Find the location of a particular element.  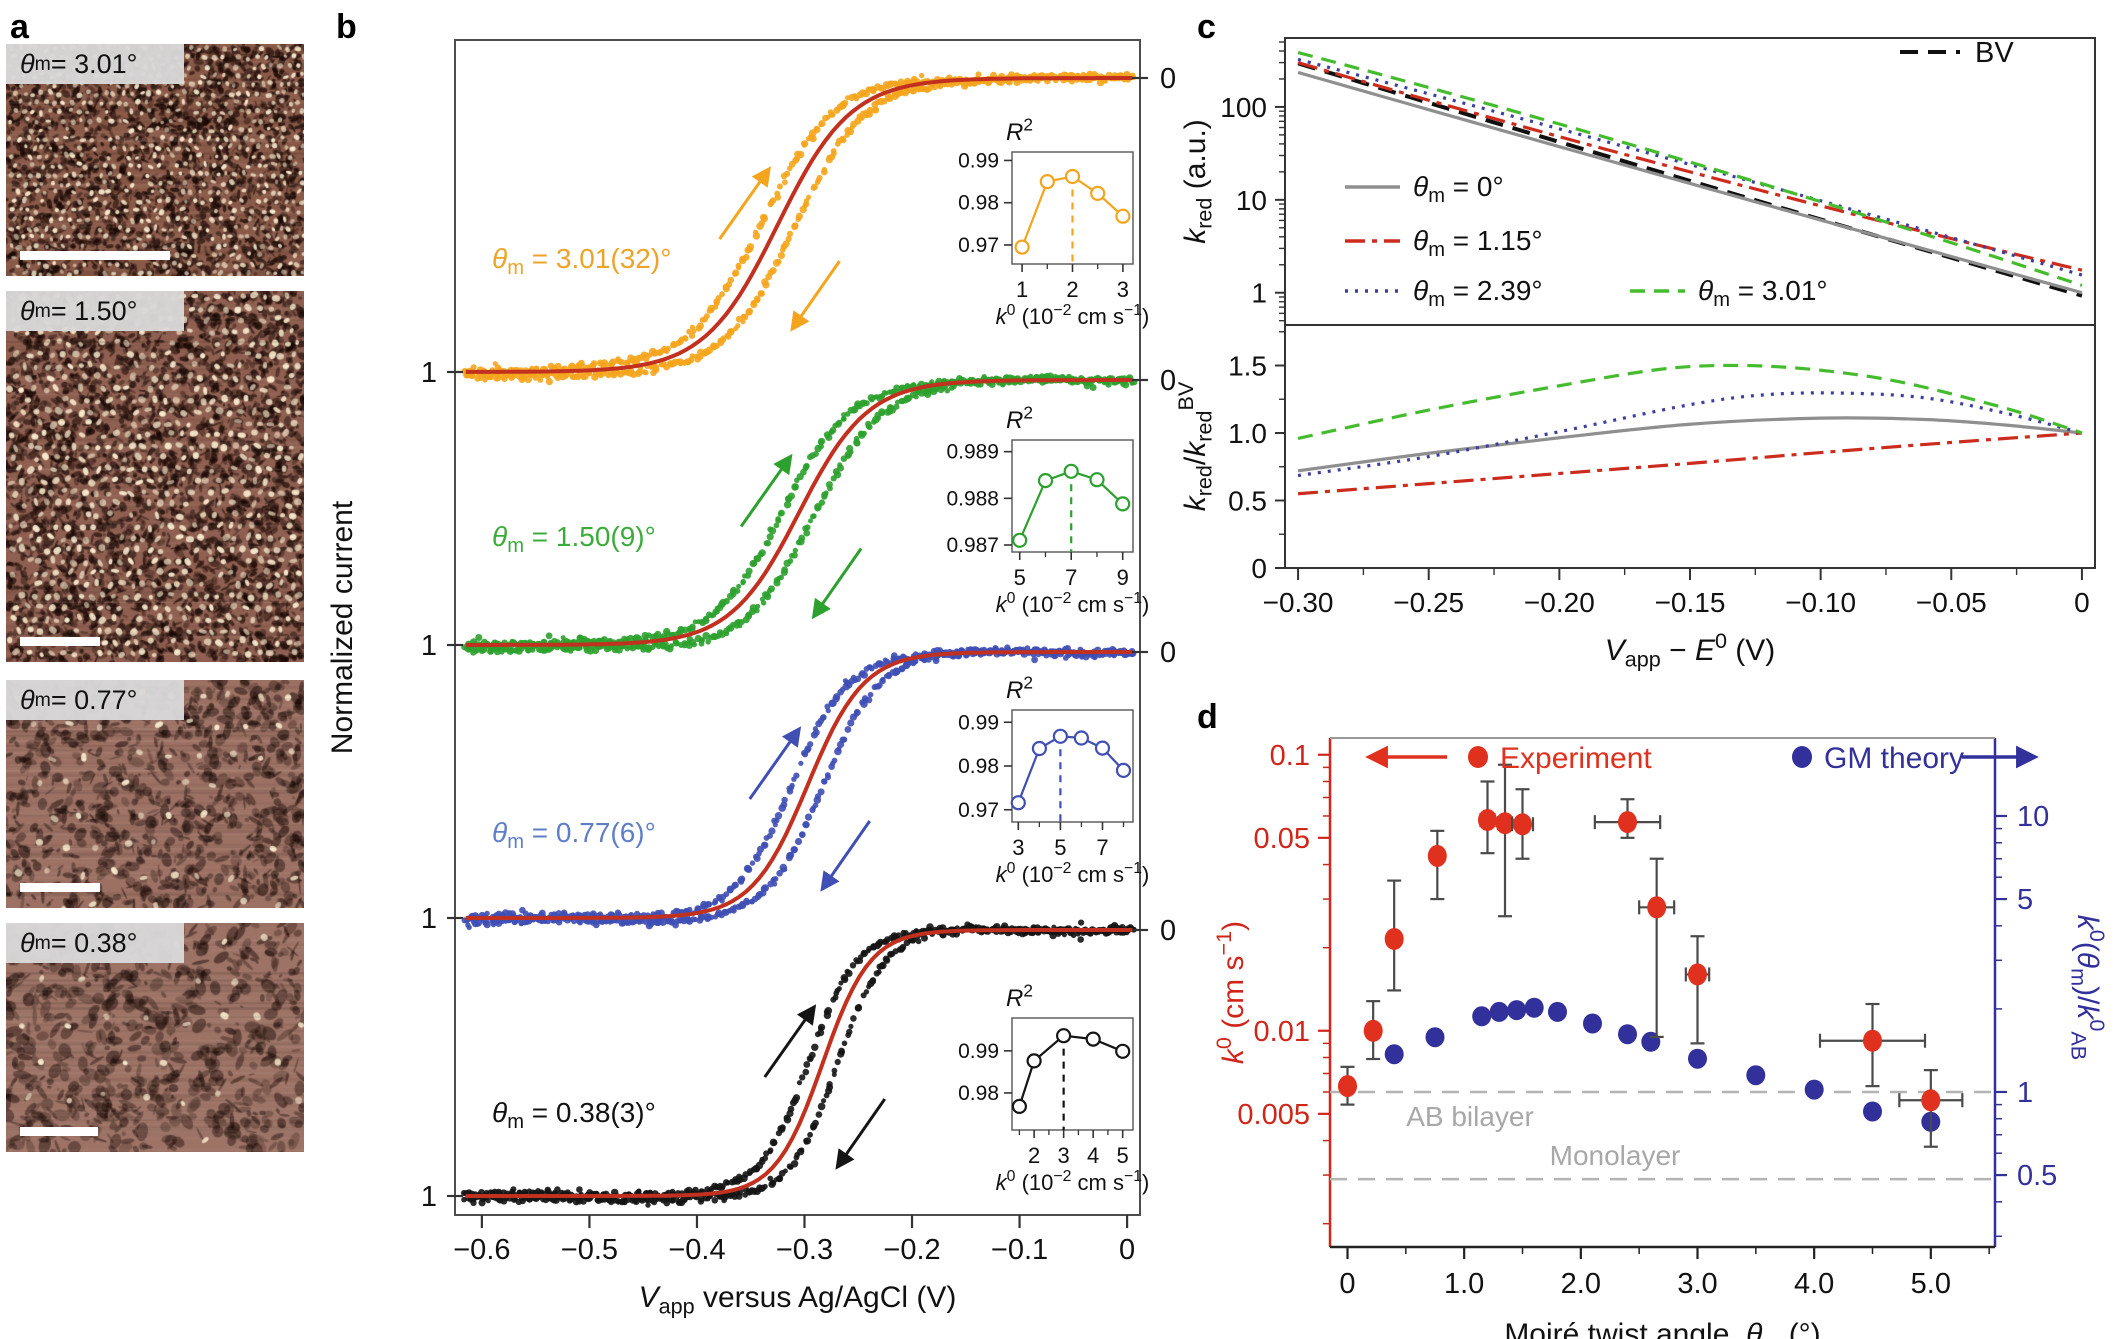

svg-text: GM theory is located at coordinates (1894, 758).